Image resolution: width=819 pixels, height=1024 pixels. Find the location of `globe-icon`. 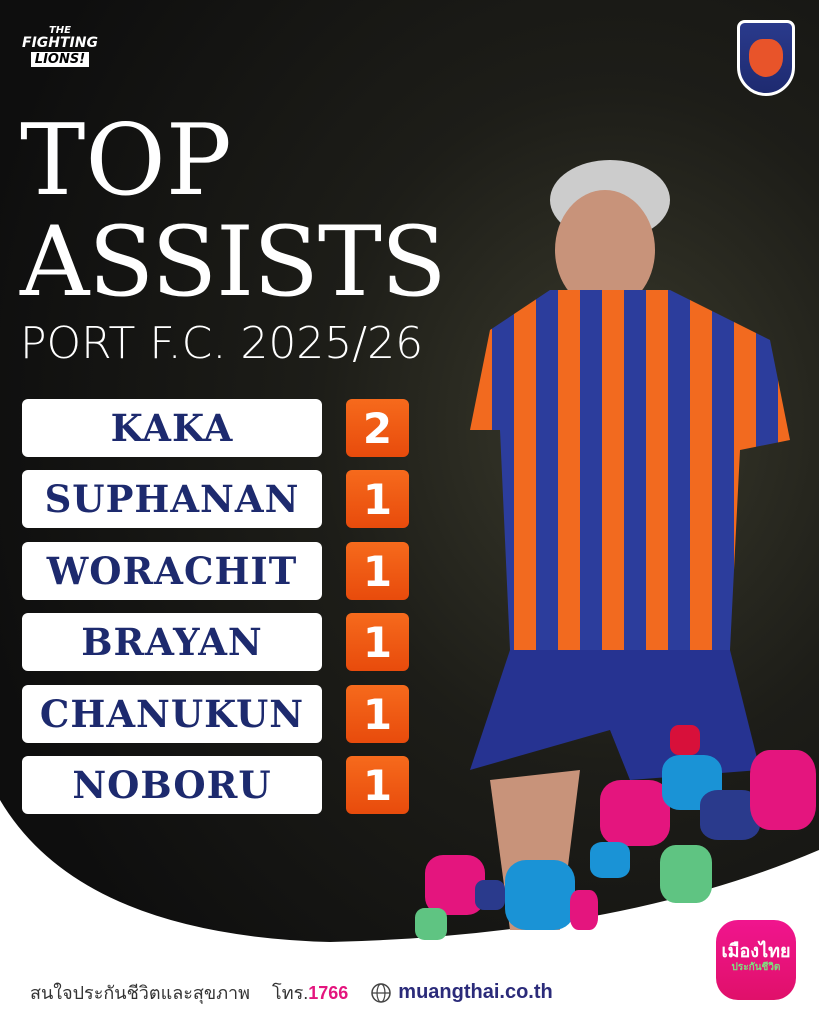

globe-icon is located at coordinates (381, 992).